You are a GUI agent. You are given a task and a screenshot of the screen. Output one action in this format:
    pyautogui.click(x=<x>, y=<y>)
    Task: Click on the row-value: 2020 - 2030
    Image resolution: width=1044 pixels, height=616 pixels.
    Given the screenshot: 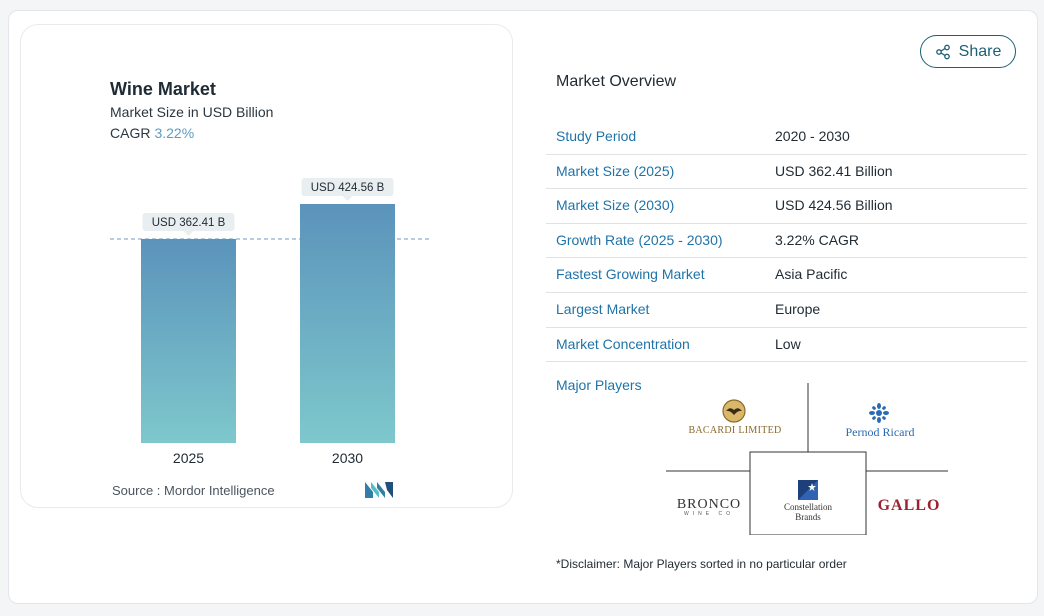 What is the action you would take?
    pyautogui.click(x=812, y=136)
    